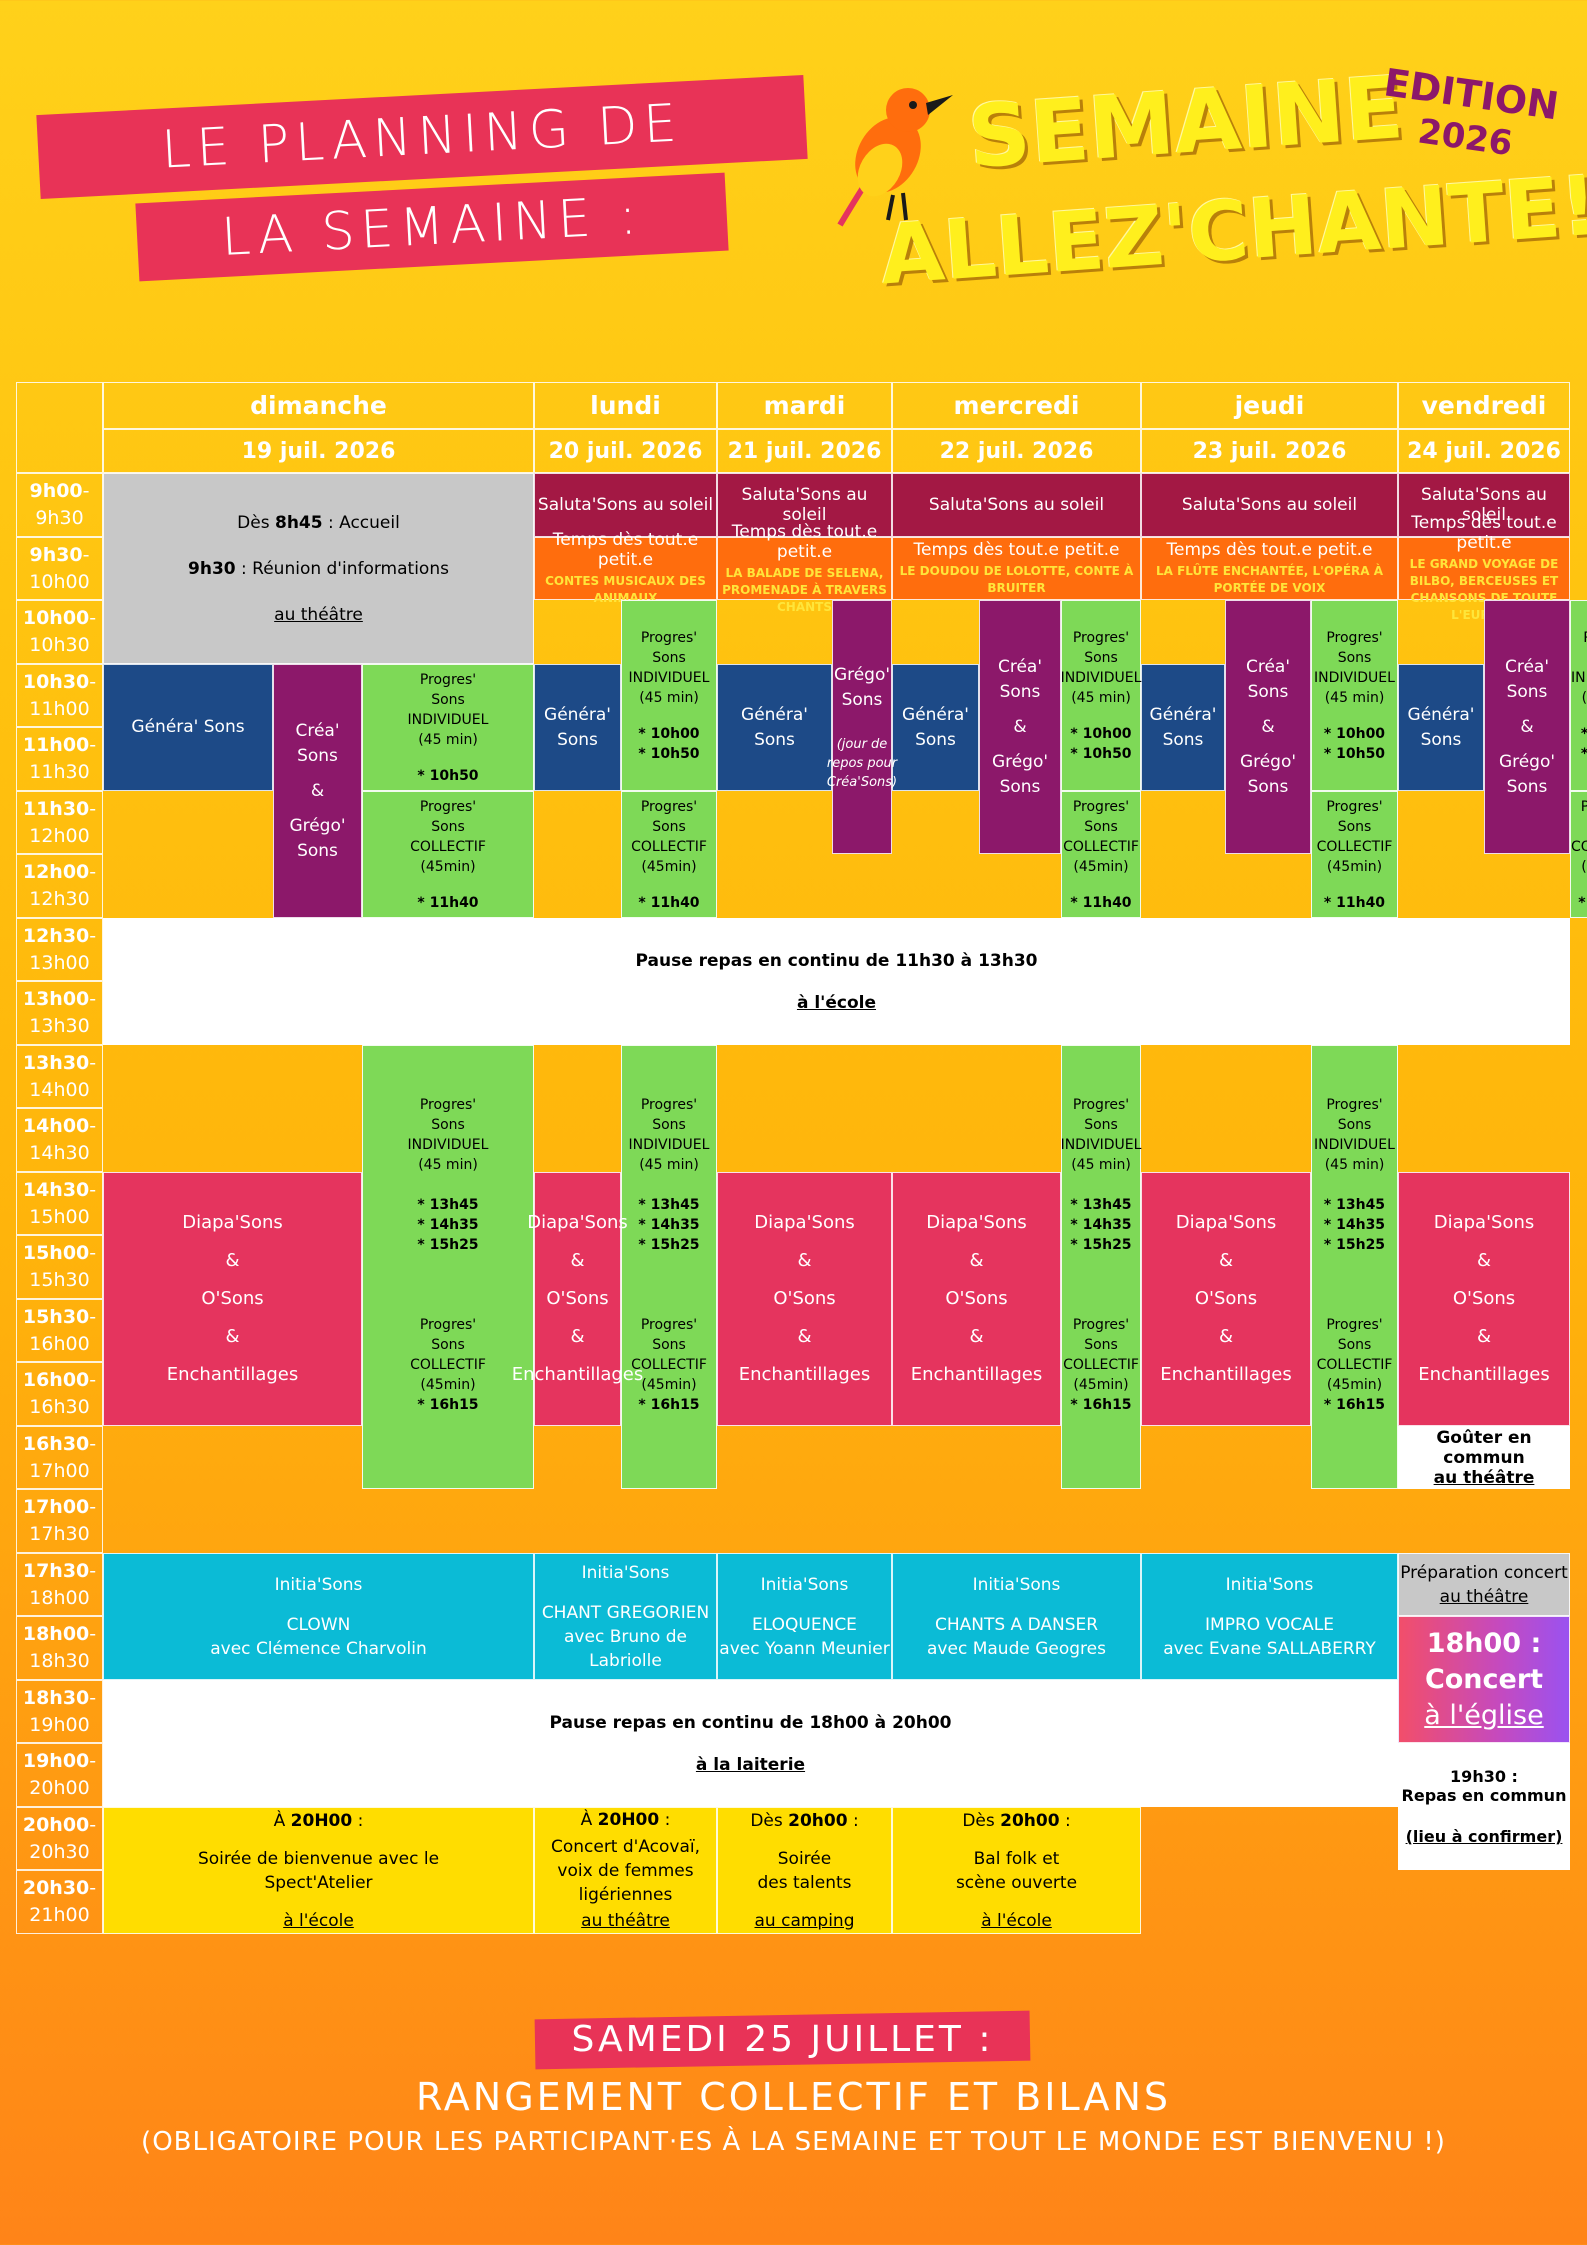 The image size is (1587, 2245). Describe the element at coordinates (59, 632) in the screenshot. I see `time-slot: 10h00- 10h30` at that location.